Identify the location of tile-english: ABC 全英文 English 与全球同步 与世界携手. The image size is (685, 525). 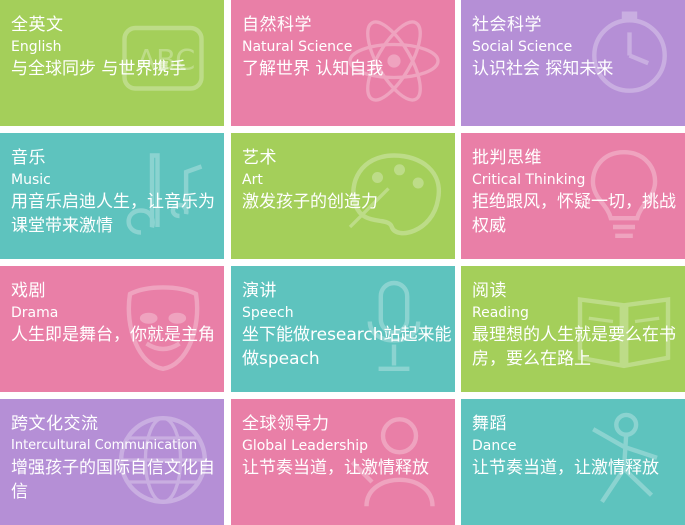
(112, 63).